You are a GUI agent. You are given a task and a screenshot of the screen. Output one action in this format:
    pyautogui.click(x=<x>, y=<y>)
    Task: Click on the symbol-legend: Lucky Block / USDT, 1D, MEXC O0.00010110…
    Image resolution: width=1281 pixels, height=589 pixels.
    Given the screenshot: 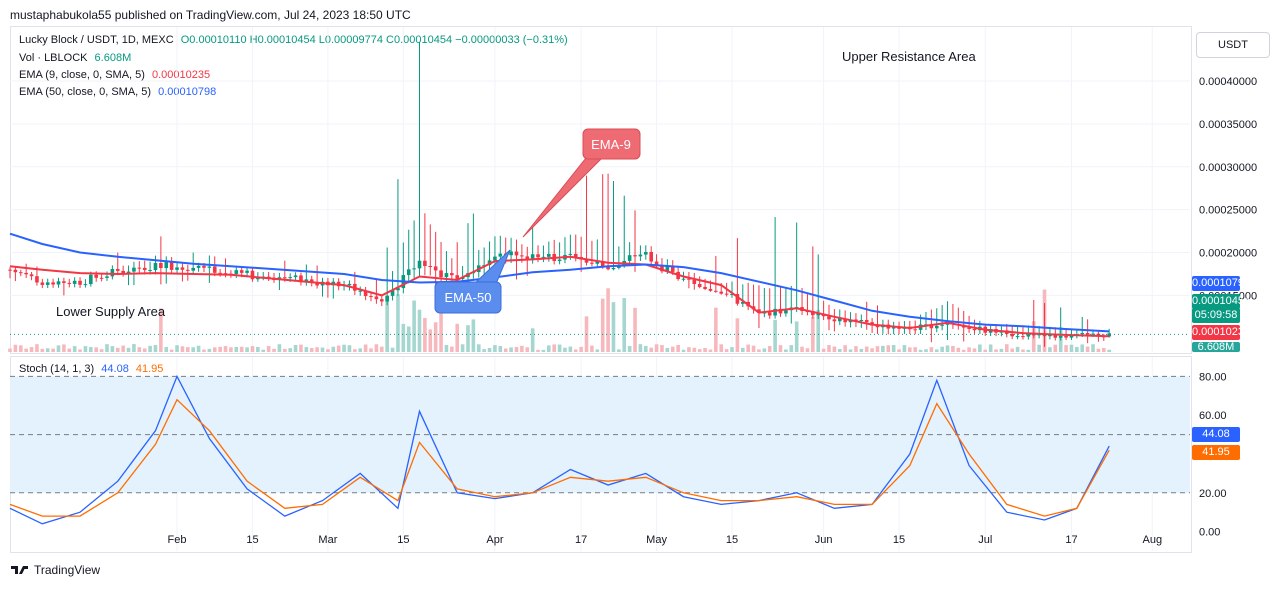 What is the action you would take?
    pyautogui.click(x=295, y=40)
    